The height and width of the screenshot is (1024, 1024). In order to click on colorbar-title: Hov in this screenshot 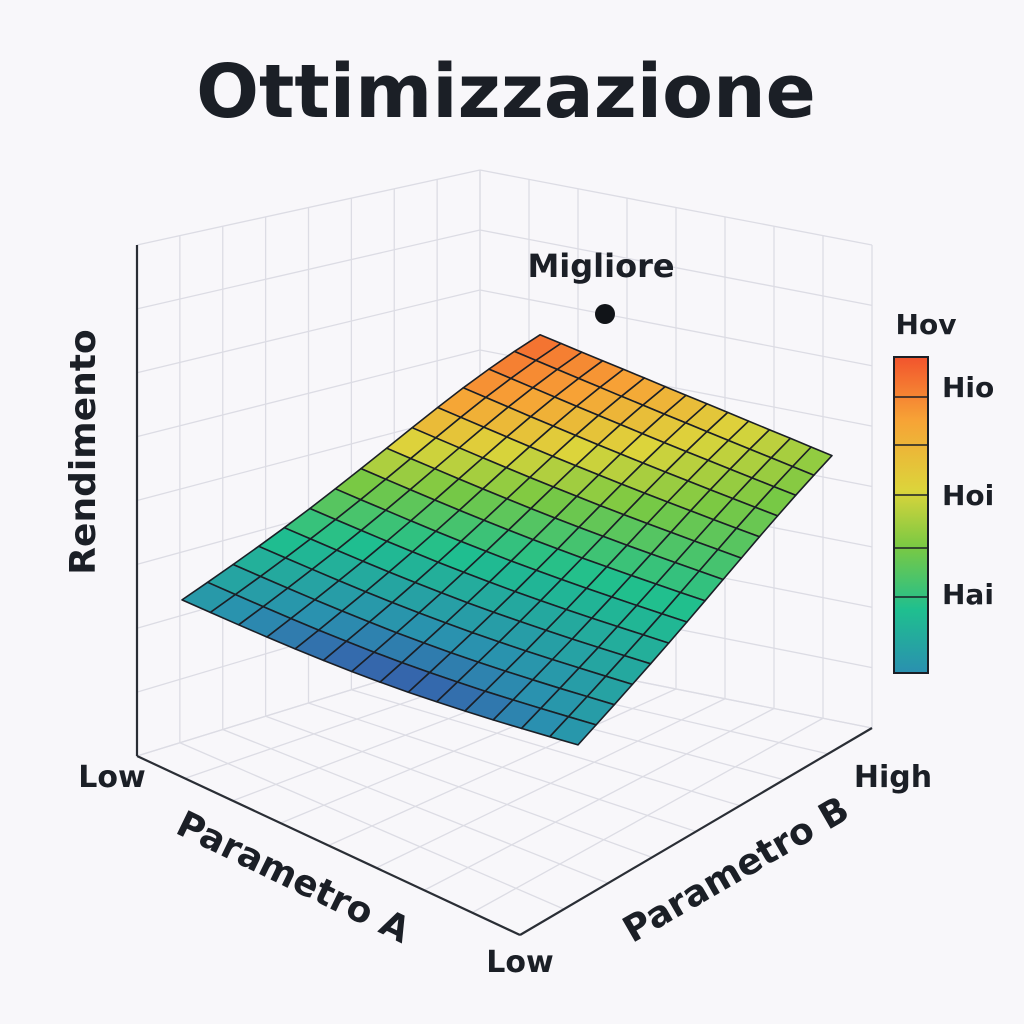, I will do `click(926, 324)`.